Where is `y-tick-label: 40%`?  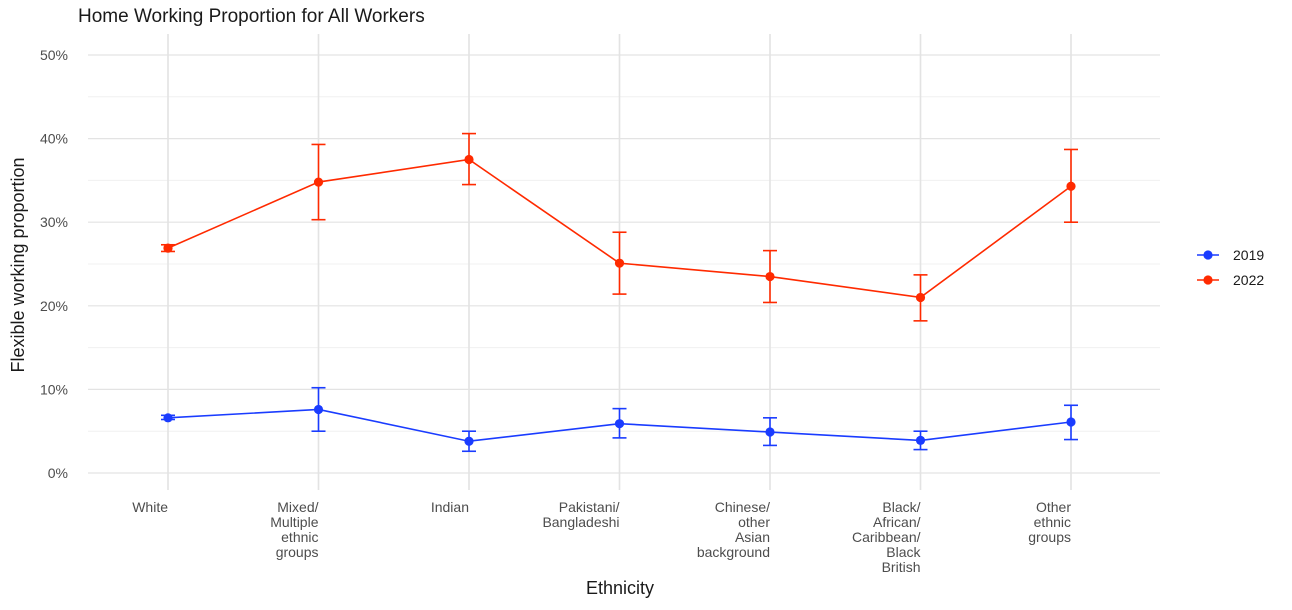 y-tick-label: 40% is located at coordinates (54, 139).